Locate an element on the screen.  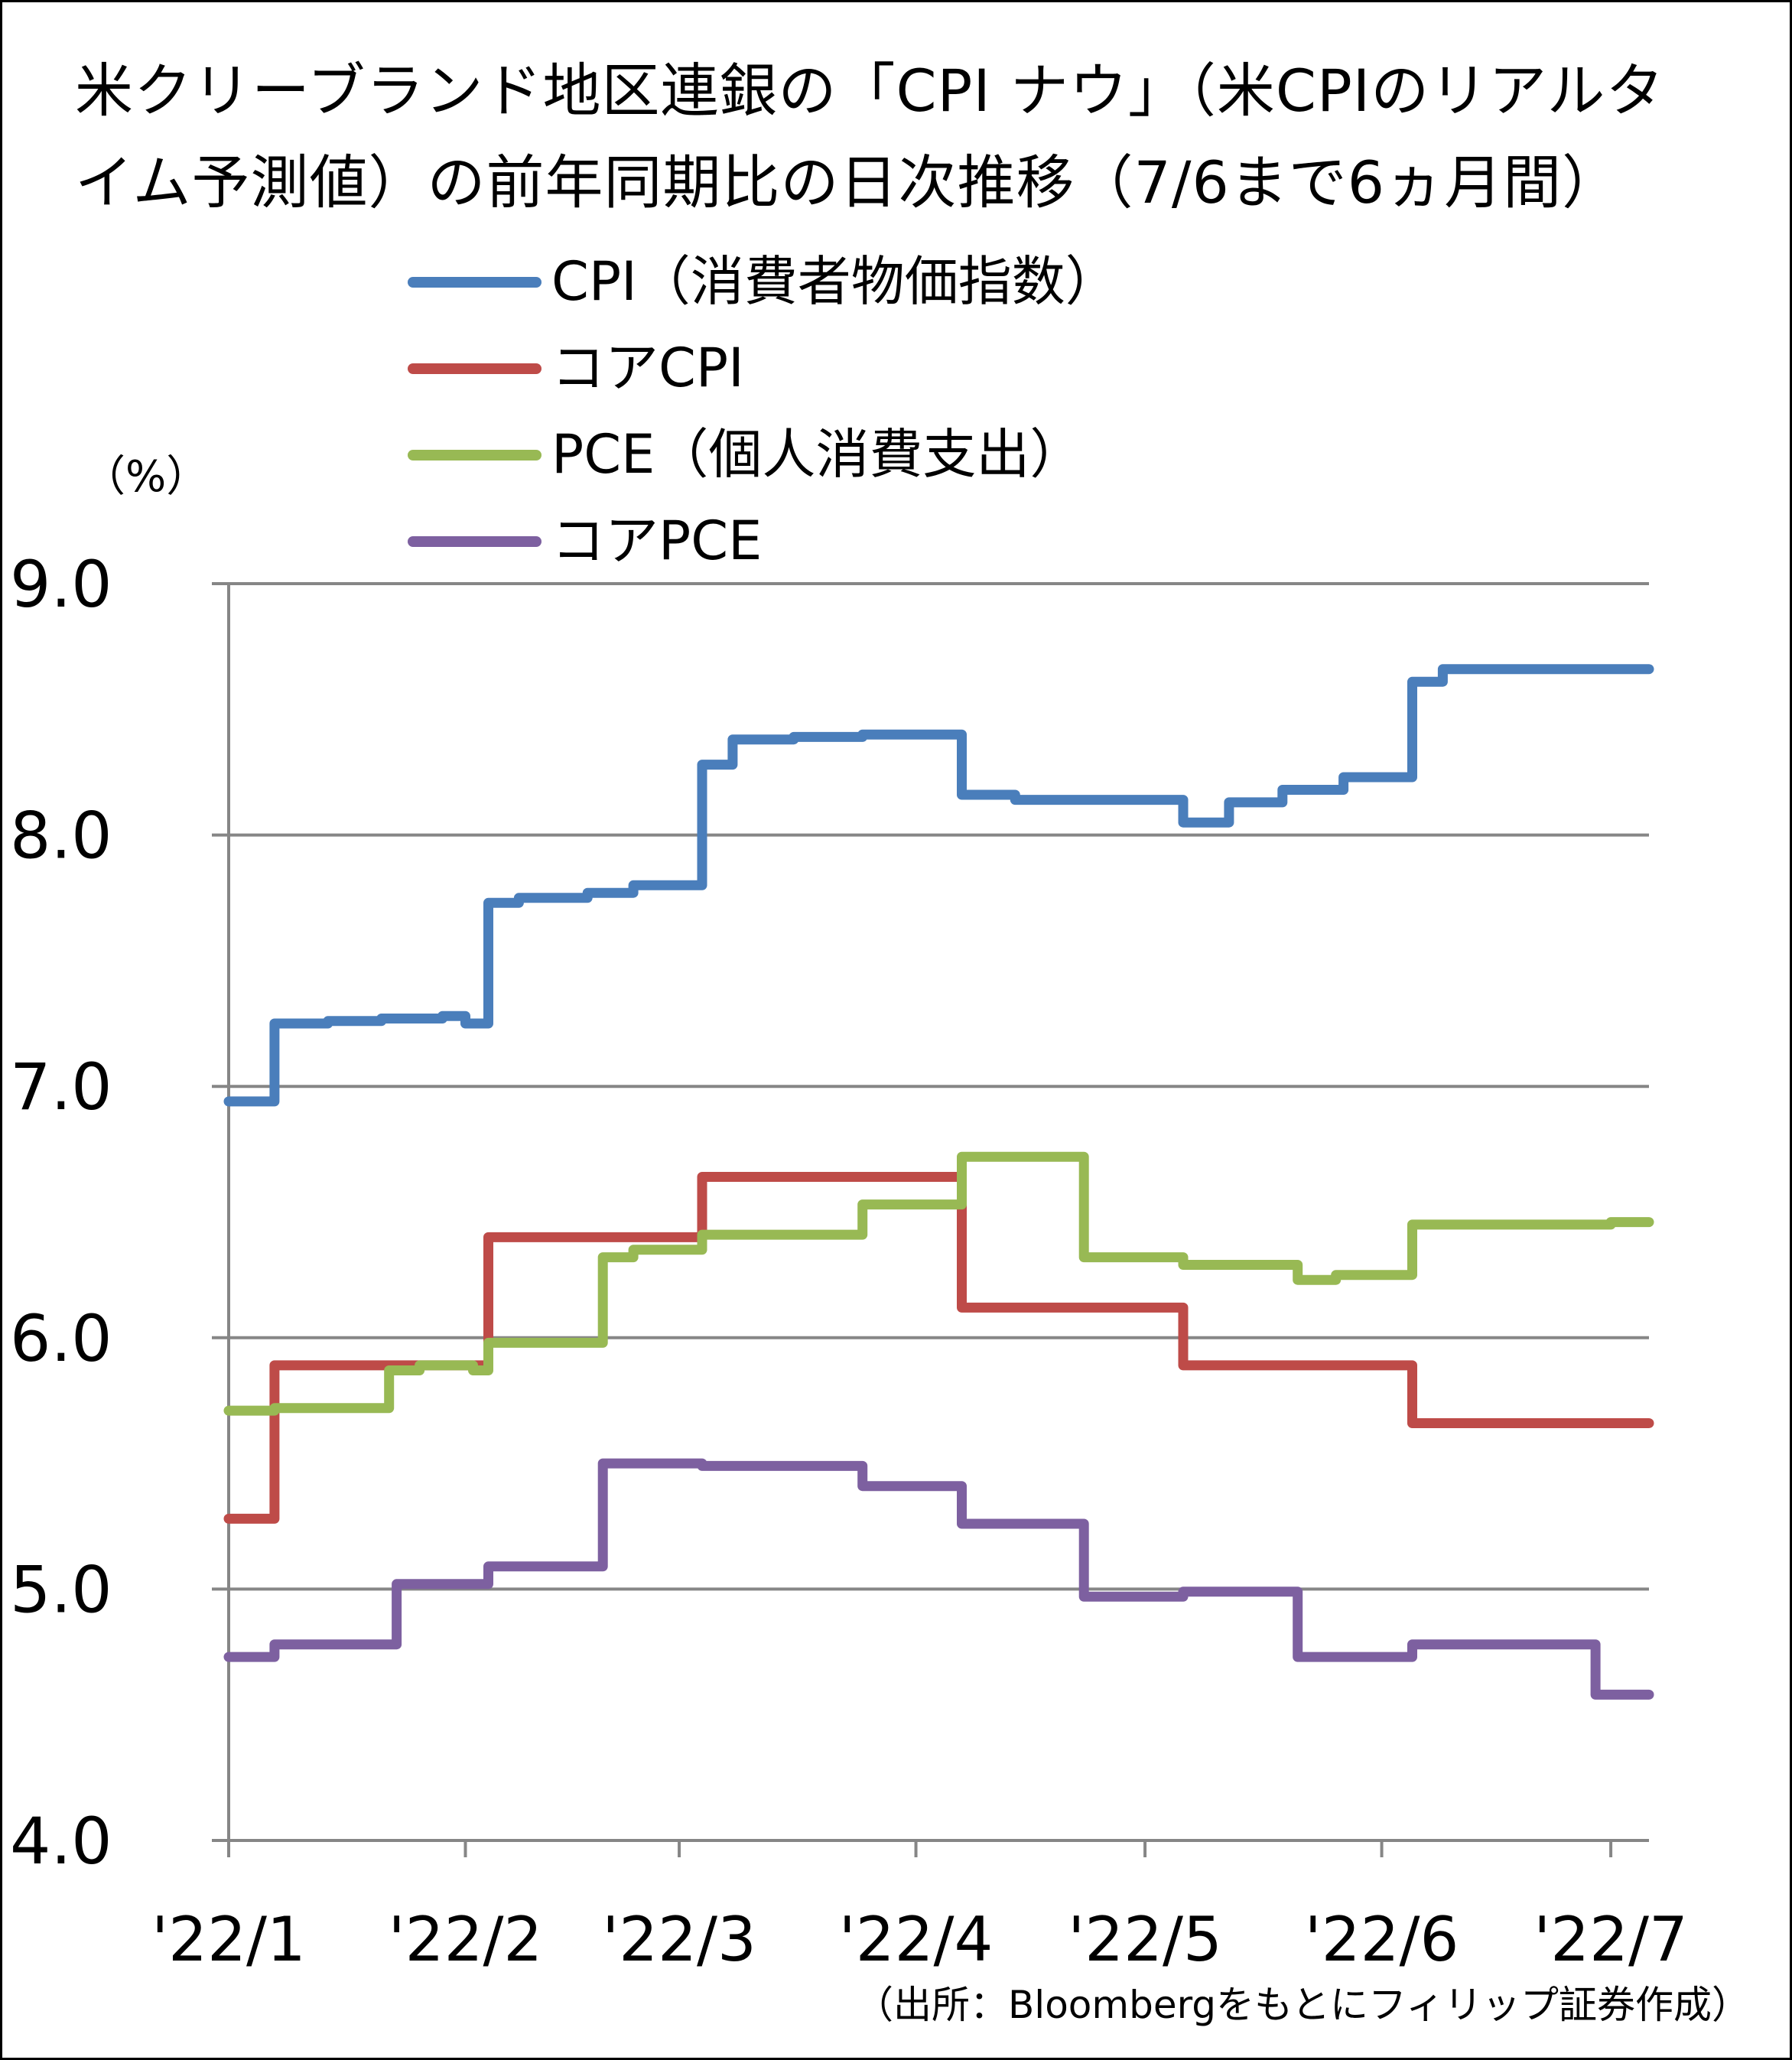
chart-title-line-2: イム予測値）の前年同期比の日次推移（7/6まで6ヵ月間） is located at coordinates (848, 182).